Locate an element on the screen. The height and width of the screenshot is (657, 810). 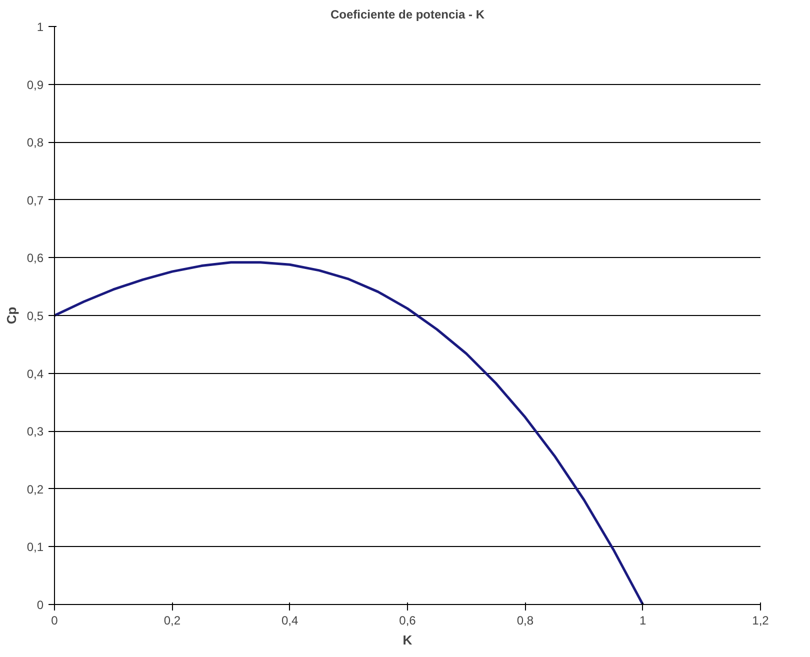
y-tick-label: 0,1 is located at coordinates (35, 547).